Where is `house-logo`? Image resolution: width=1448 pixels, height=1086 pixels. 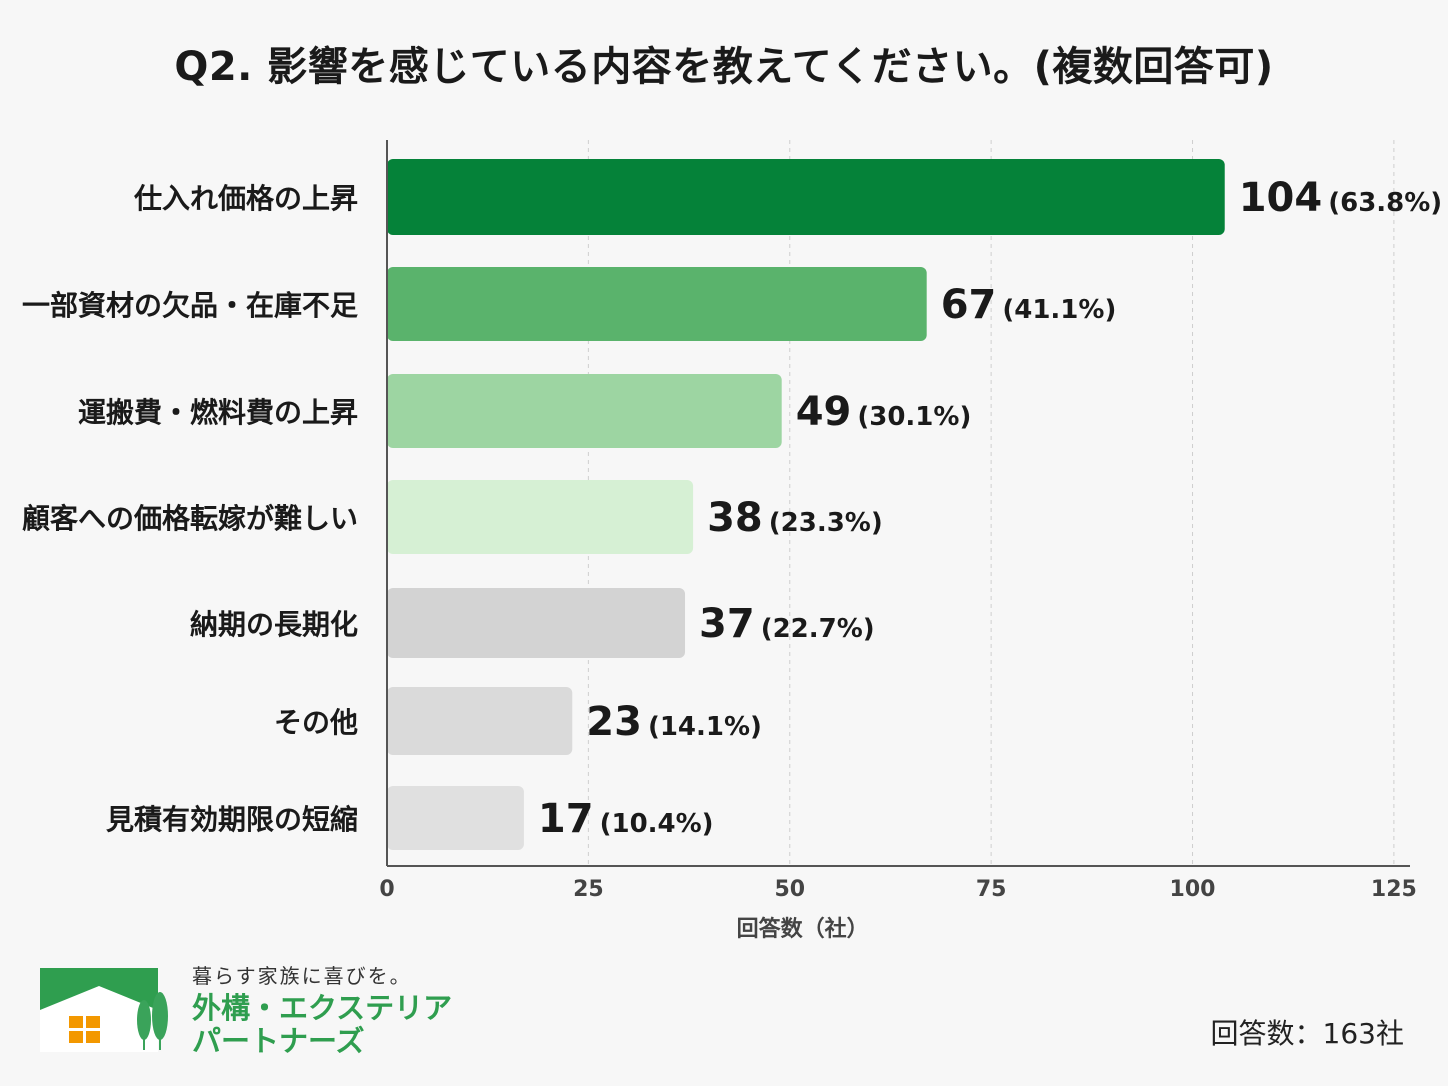 house-logo is located at coordinates (104, 1010).